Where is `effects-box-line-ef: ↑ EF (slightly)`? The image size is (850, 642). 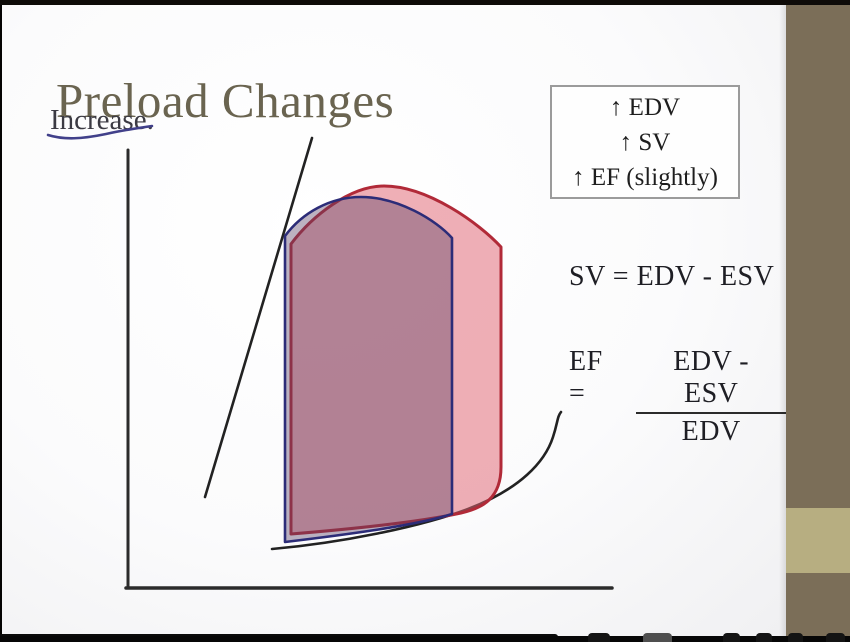
effects-box-line-ef: ↑ EF (slightly) is located at coordinates (645, 177).